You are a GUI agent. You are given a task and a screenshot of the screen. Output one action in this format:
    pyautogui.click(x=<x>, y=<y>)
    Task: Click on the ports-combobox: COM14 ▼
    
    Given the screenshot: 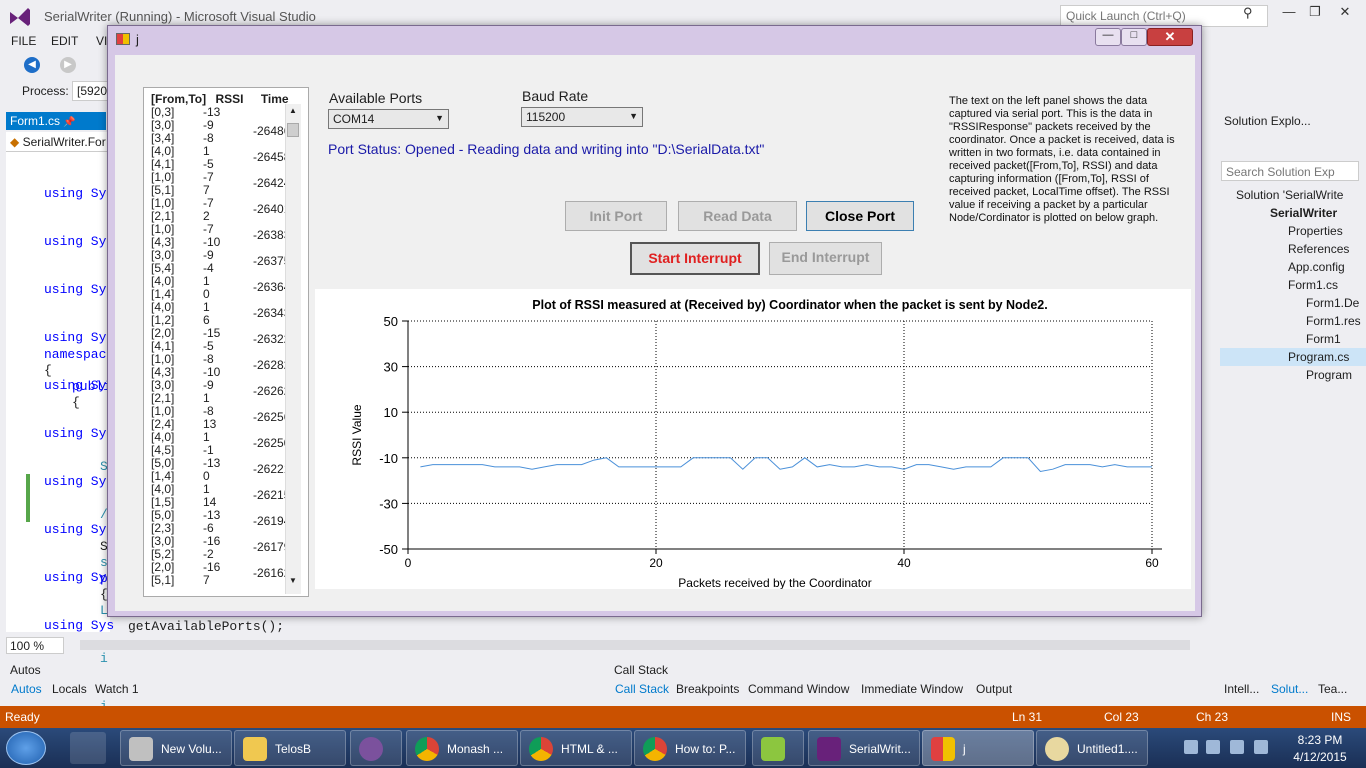 What is the action you would take?
    pyautogui.click(x=388, y=119)
    